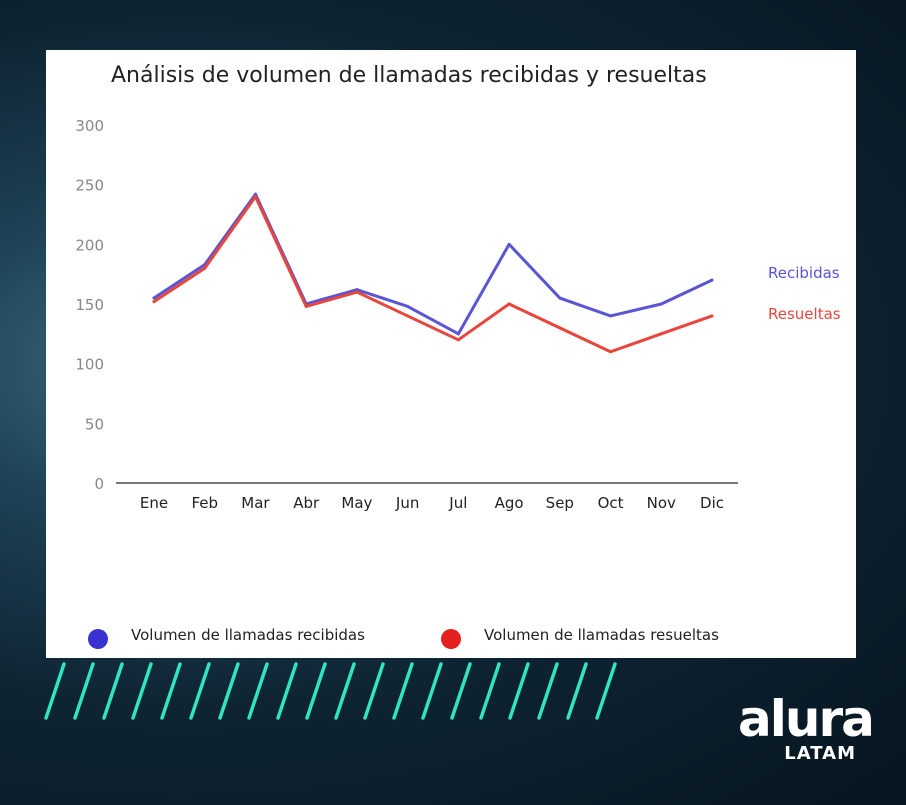 This screenshot has width=906, height=805. I want to click on logo-subtext: LATAM, so click(820, 753).